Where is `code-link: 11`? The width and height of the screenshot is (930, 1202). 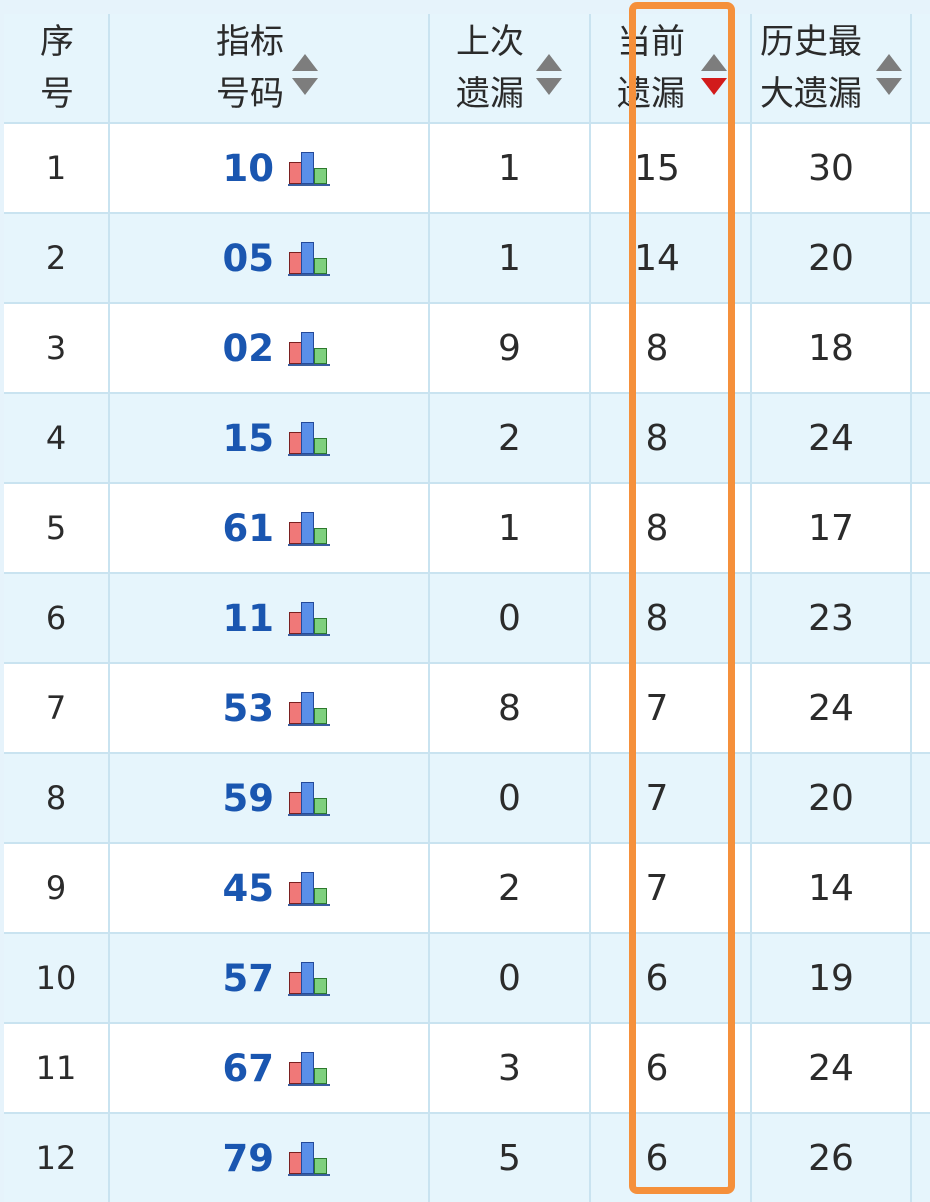 code-link: 11 is located at coordinates (248, 618).